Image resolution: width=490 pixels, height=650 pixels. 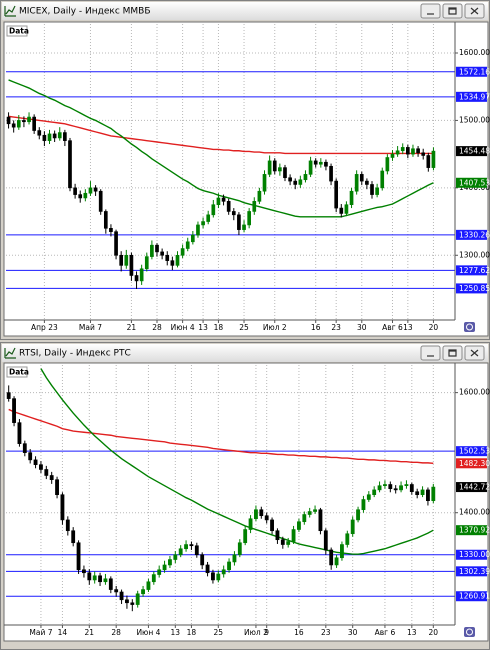 I want to click on level-label: 1330.26, so click(x=474, y=234).